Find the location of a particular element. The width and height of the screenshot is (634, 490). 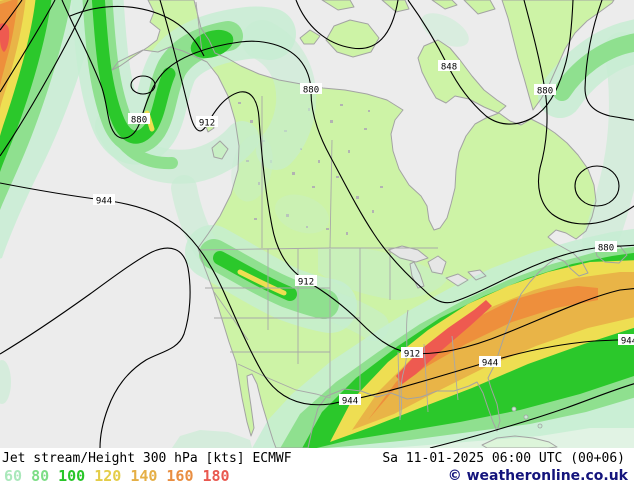

legend-value-160: 160 is located at coordinates (180, 476).